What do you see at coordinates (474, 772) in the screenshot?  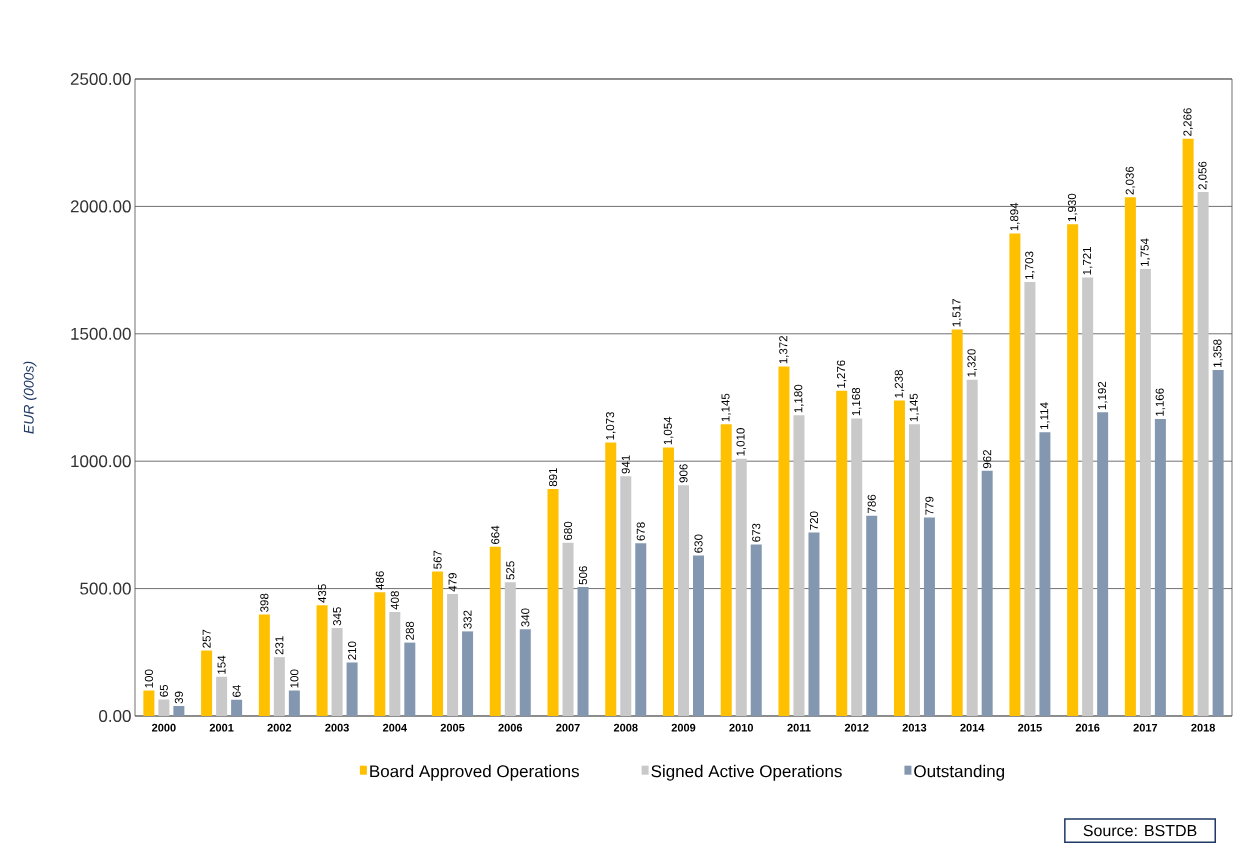 I see `legend-label: Board Approved Operations` at bounding box center [474, 772].